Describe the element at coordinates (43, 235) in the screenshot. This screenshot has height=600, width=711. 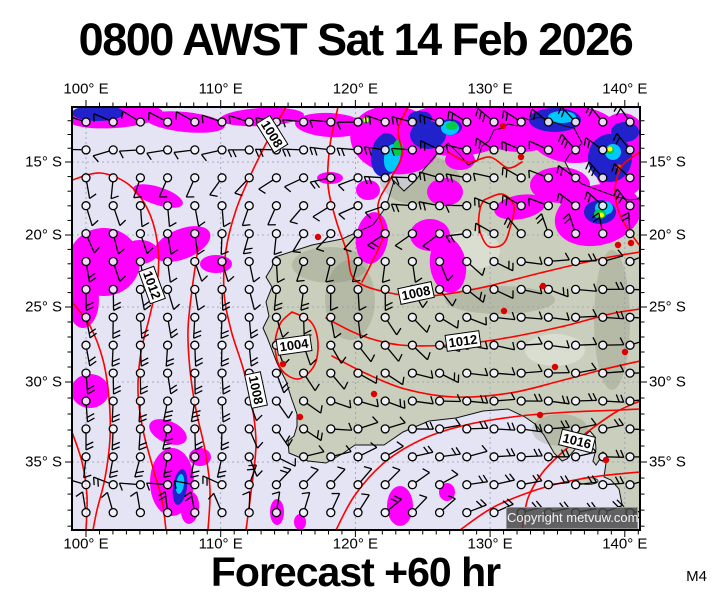
I see `lat-label-left: 20° S` at that location.